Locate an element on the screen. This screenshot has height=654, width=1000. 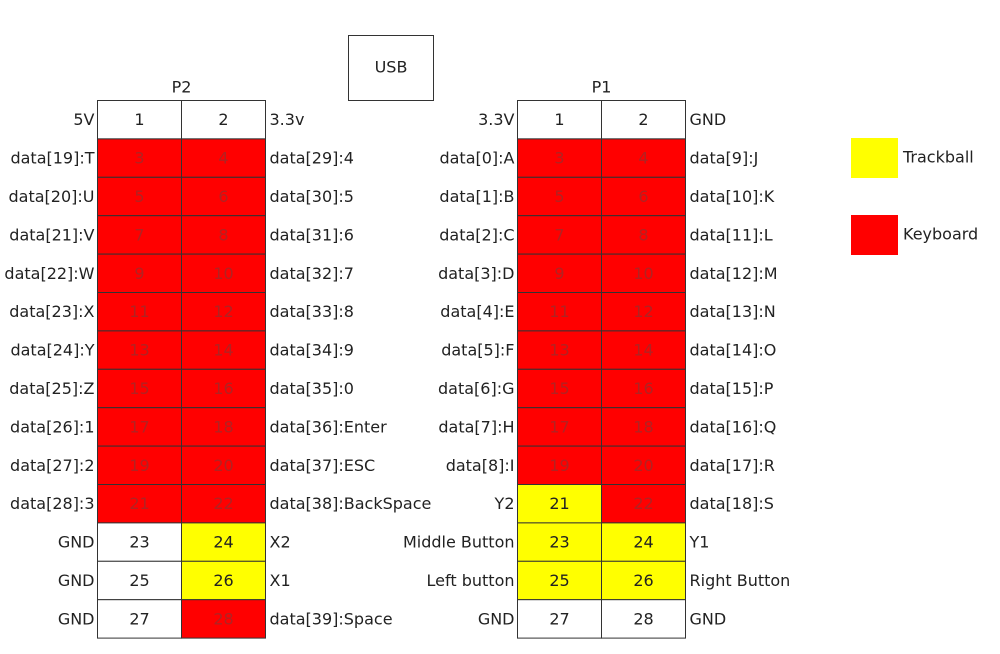
pin-right-label: data[38]:BackSpace is located at coordinates (351, 503).